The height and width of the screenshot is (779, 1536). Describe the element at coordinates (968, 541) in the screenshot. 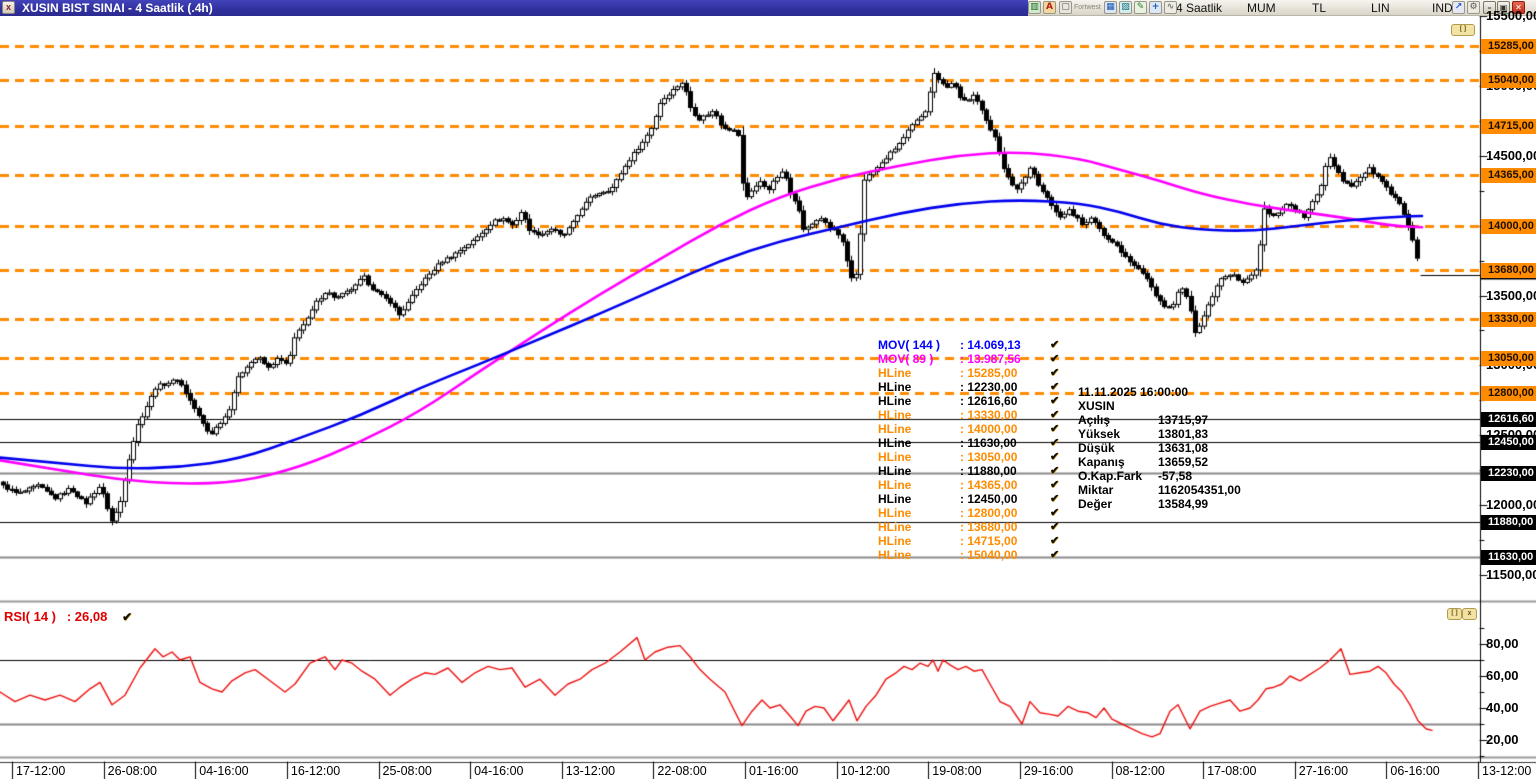

I see `legend-row-hline-14: HLine: 14715,00 ✔` at that location.